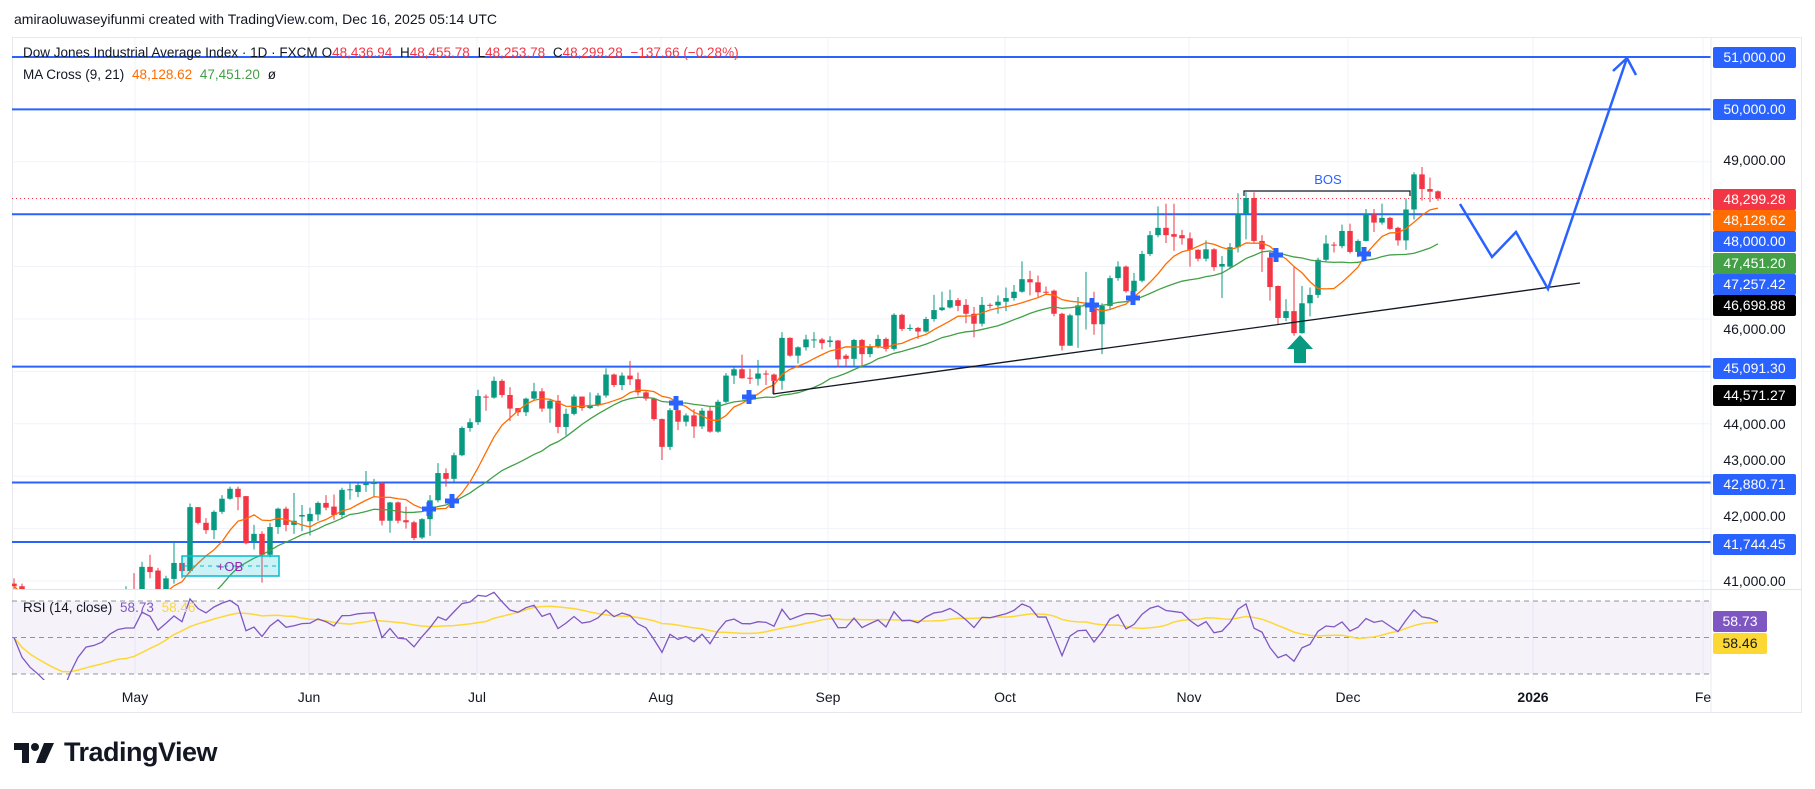 The height and width of the screenshot is (789, 1815). Describe the element at coordinates (1754, 544) in the screenshot. I see `price-tag-level: 41,744.45` at that location.